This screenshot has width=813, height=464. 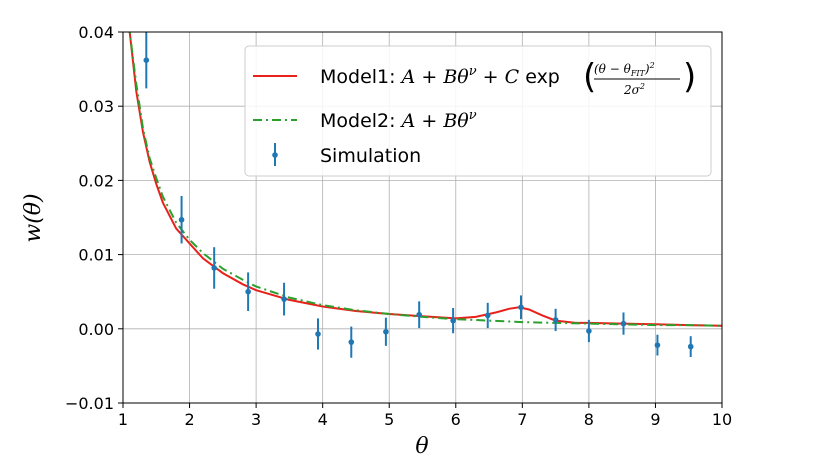 I want to click on legend-exp-numerator: (θ − θFIT)2, so click(x=624, y=69).